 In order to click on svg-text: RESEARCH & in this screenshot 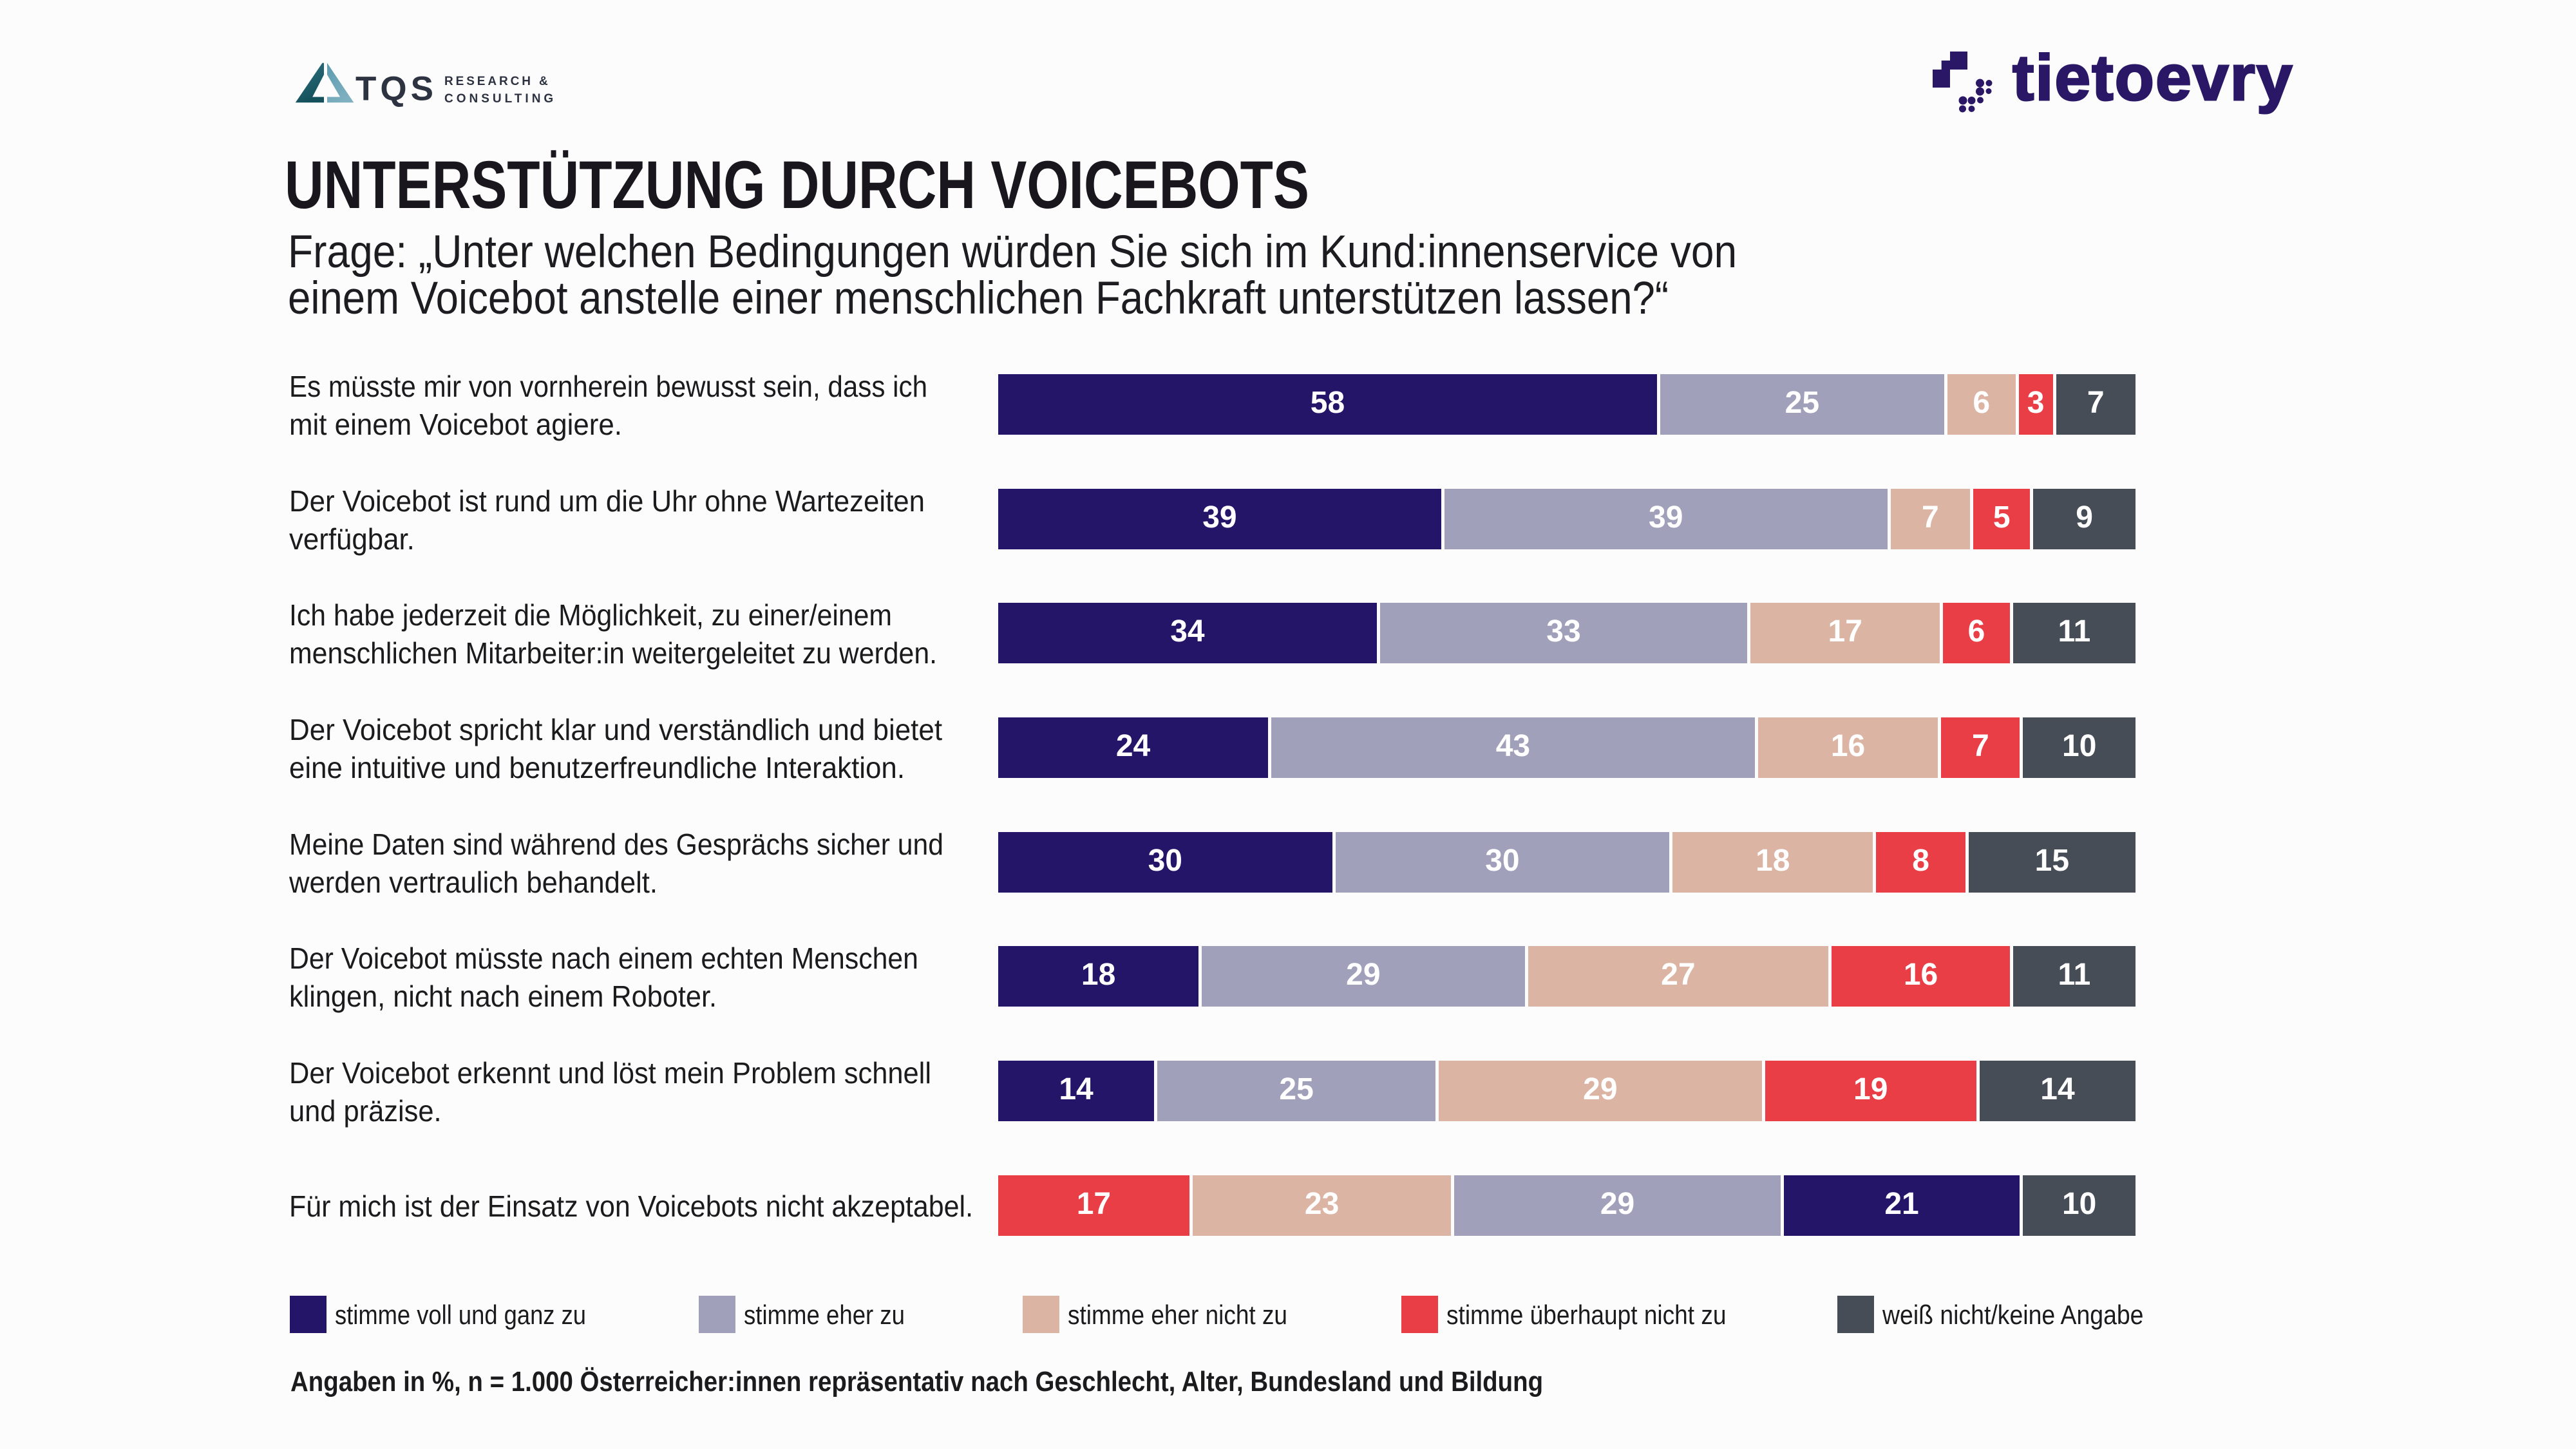, I will do `click(497, 81)`.